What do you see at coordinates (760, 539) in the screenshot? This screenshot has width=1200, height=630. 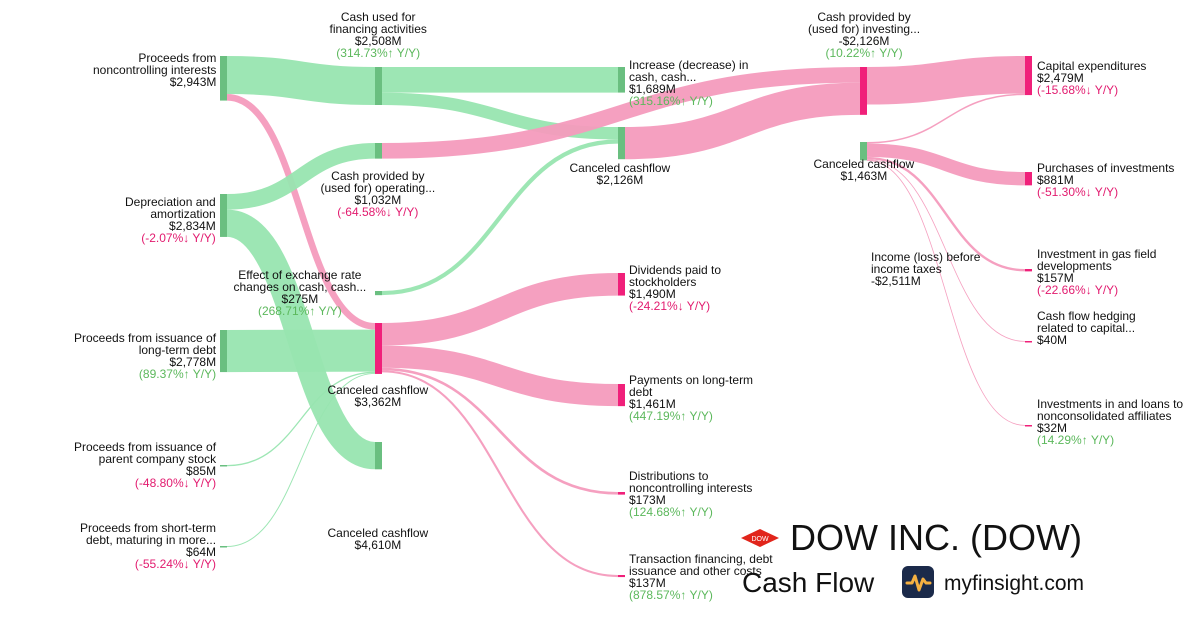 I see `dow-logo-text: DOW` at bounding box center [760, 539].